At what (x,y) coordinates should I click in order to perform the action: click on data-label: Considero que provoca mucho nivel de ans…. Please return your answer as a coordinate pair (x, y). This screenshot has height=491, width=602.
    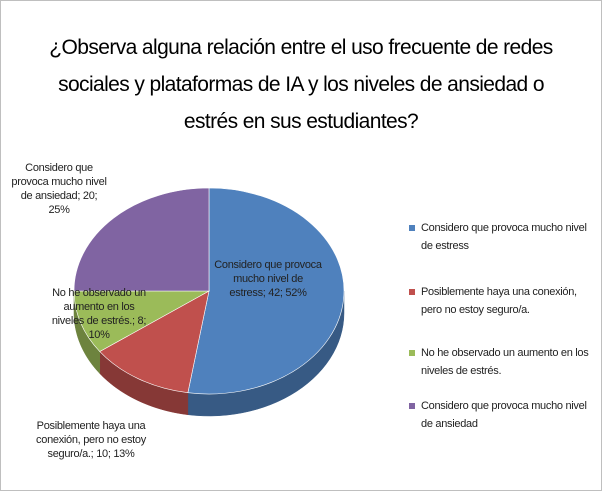
    Looking at the image, I should click on (59, 189).